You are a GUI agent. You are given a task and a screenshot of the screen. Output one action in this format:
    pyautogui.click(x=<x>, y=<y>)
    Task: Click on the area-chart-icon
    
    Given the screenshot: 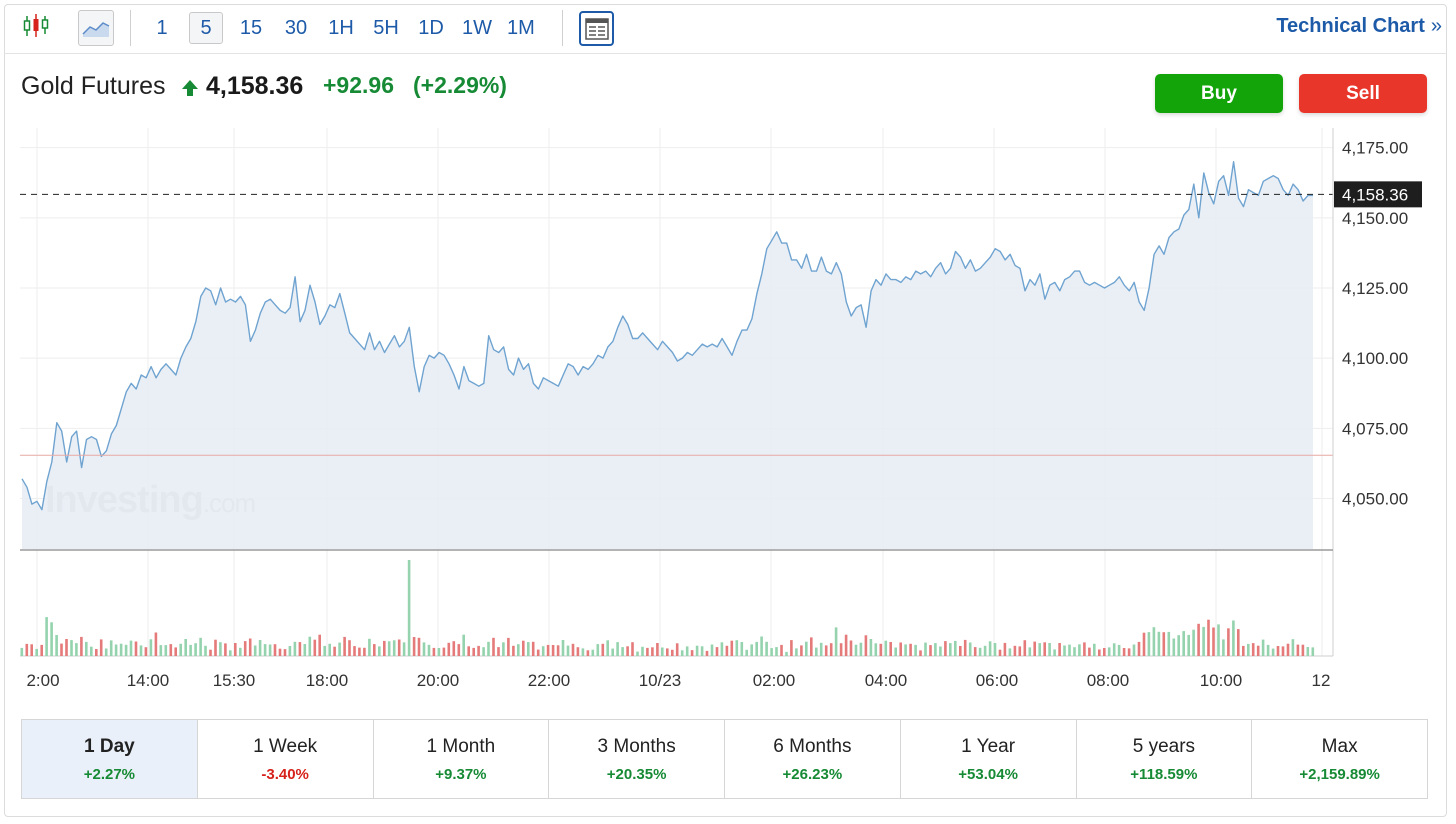 What is the action you would take?
    pyautogui.click(x=96, y=28)
    